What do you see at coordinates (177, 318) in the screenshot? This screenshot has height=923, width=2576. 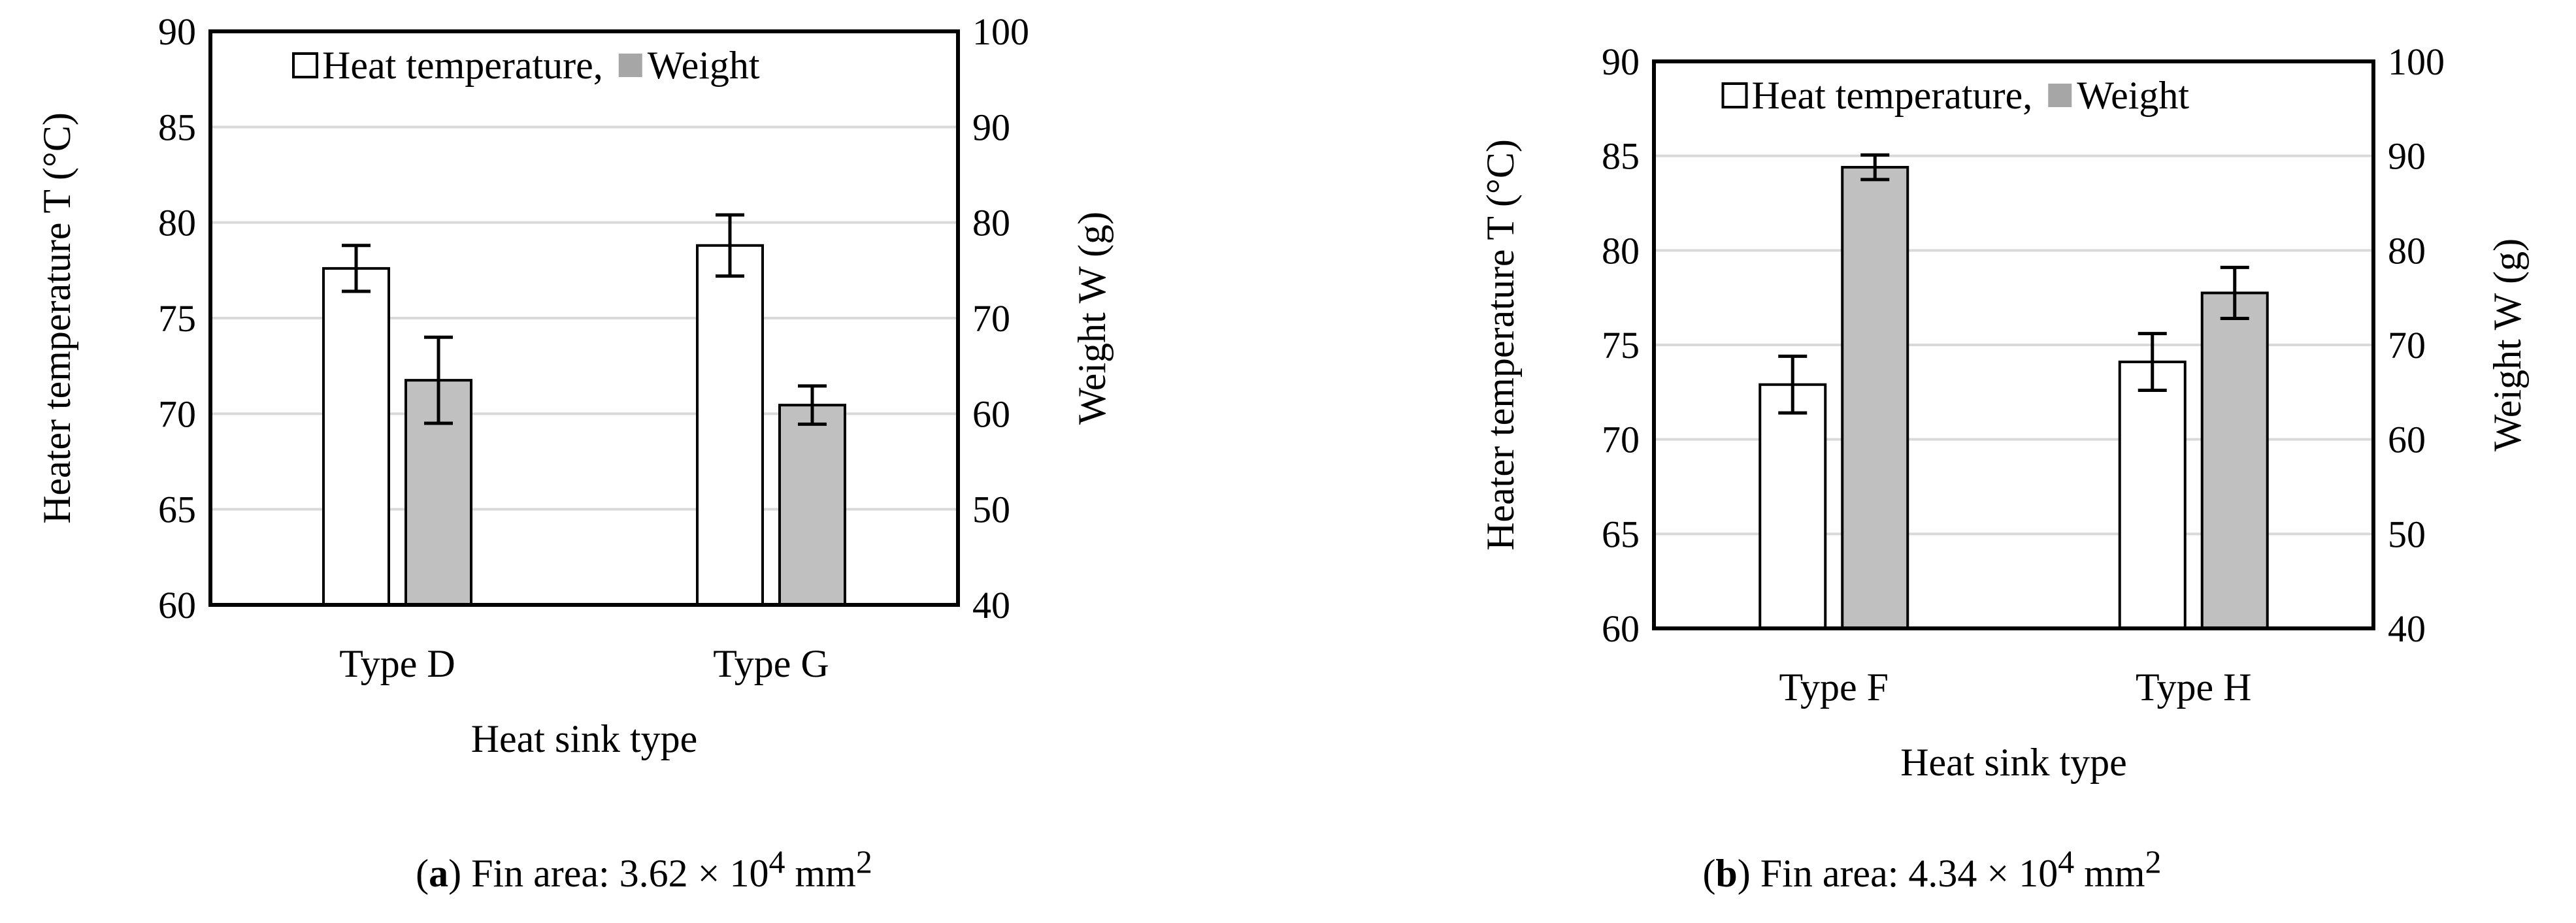 I see `chart-a-y-tick-label: 75` at bounding box center [177, 318].